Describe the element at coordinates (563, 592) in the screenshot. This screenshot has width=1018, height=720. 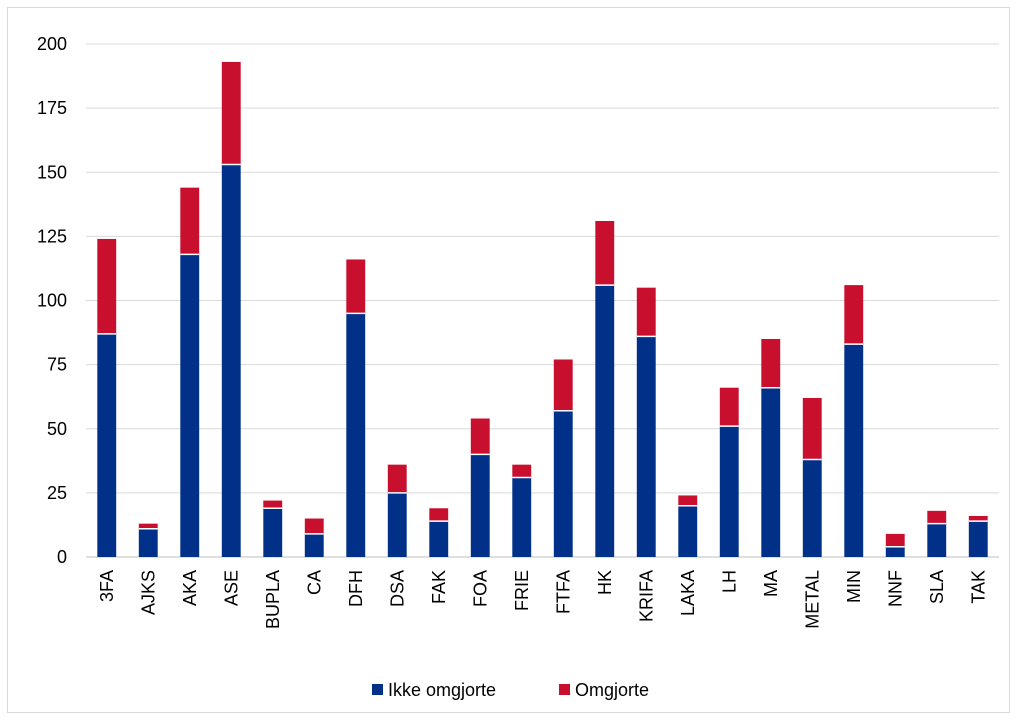
I see `x-tick-label: FTFA` at that location.